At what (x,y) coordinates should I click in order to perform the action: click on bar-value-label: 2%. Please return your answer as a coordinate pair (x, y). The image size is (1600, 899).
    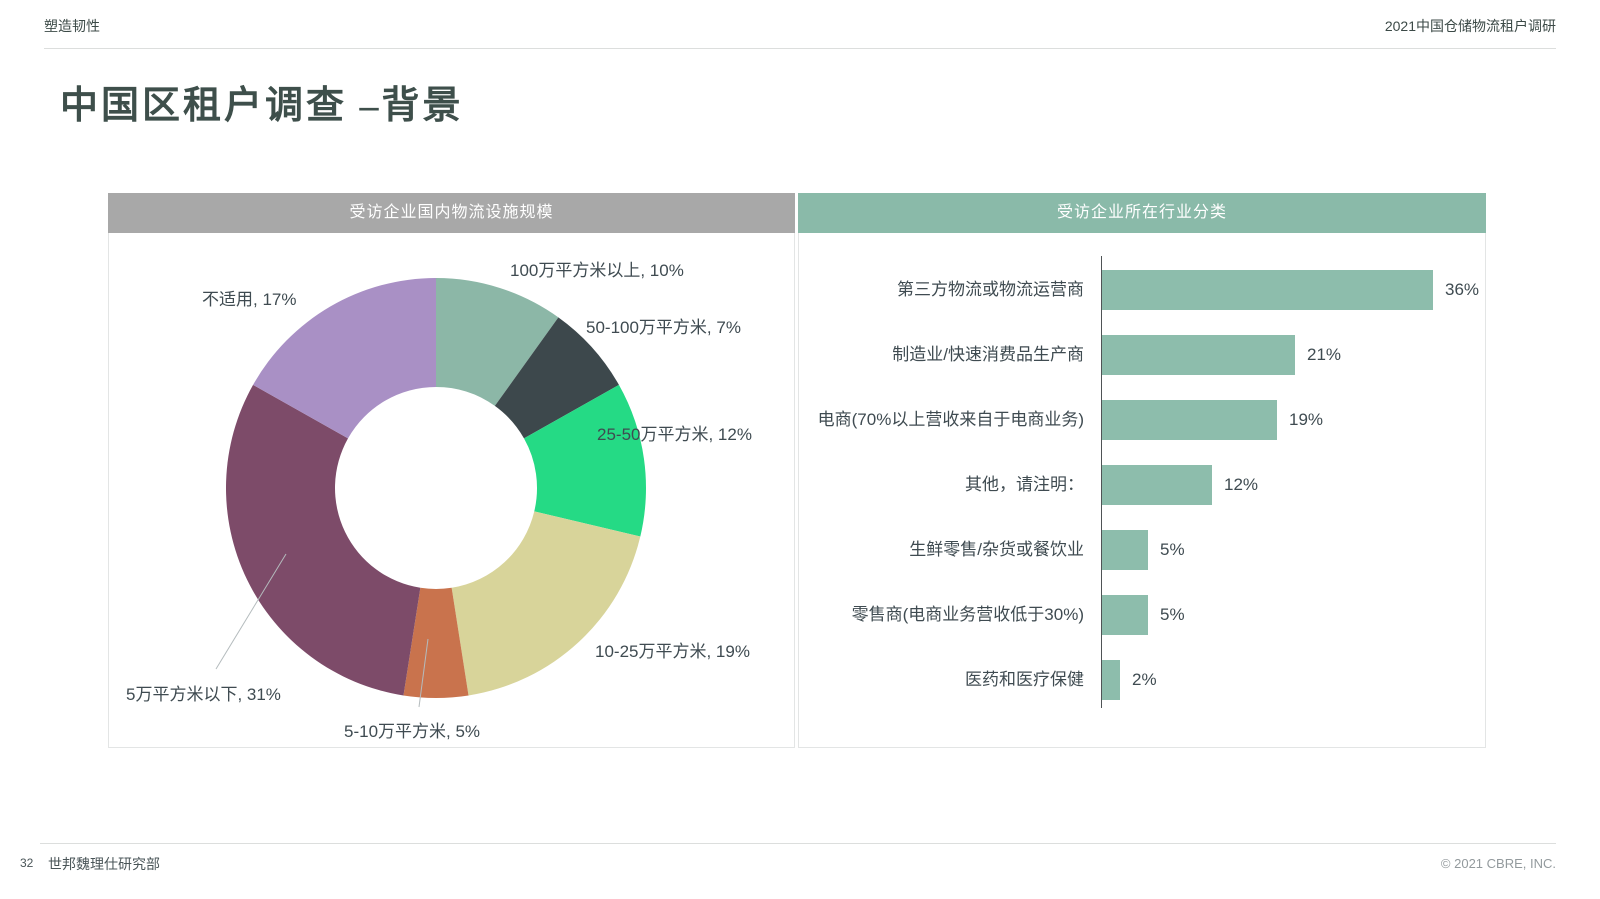
    Looking at the image, I should click on (1144, 679).